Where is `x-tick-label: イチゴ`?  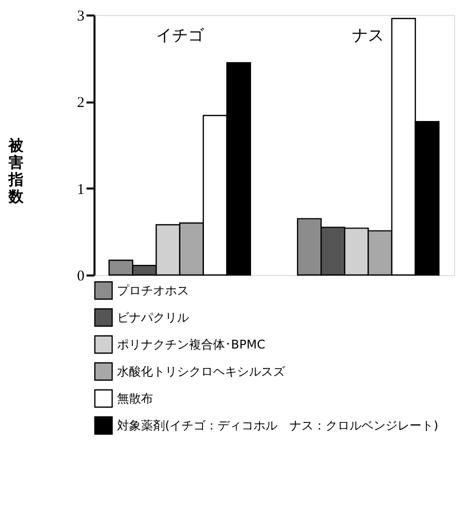 x-tick-label: イチゴ is located at coordinates (180, 35).